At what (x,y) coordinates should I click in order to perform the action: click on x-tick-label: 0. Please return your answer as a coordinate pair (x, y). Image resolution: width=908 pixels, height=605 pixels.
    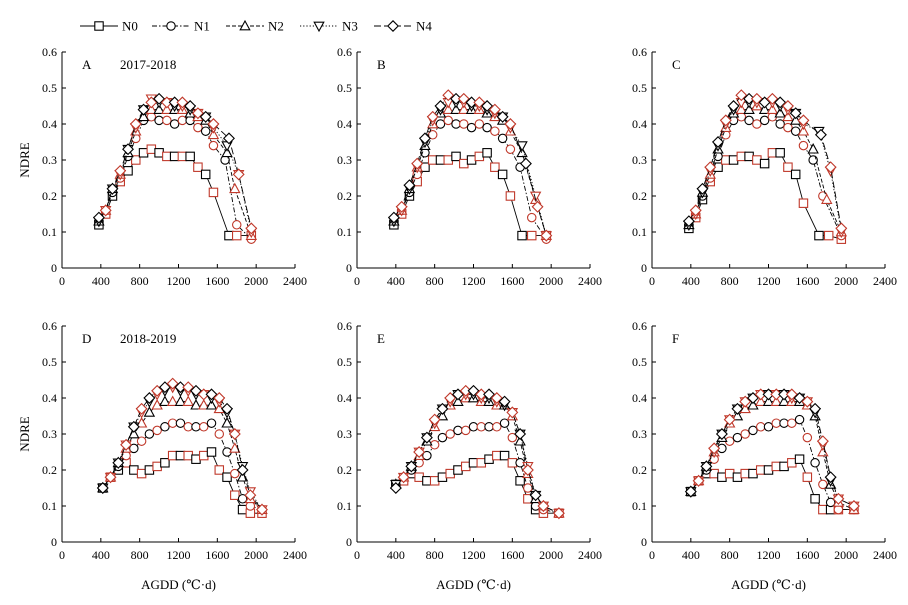
    Looking at the image, I should click on (357, 555).